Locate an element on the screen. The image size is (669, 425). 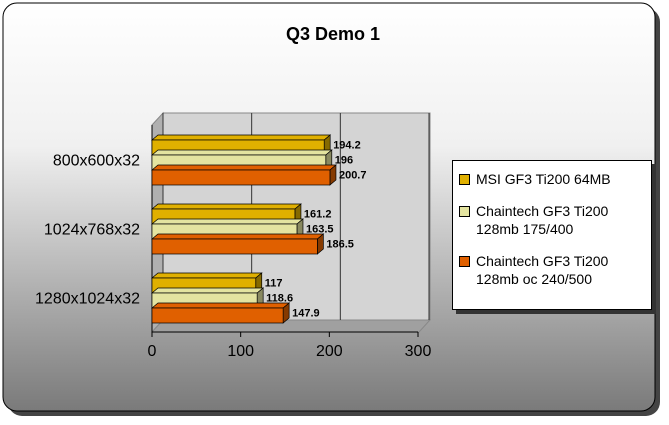
y-tick-label: 1280x1024x32 is located at coordinates (87, 299).